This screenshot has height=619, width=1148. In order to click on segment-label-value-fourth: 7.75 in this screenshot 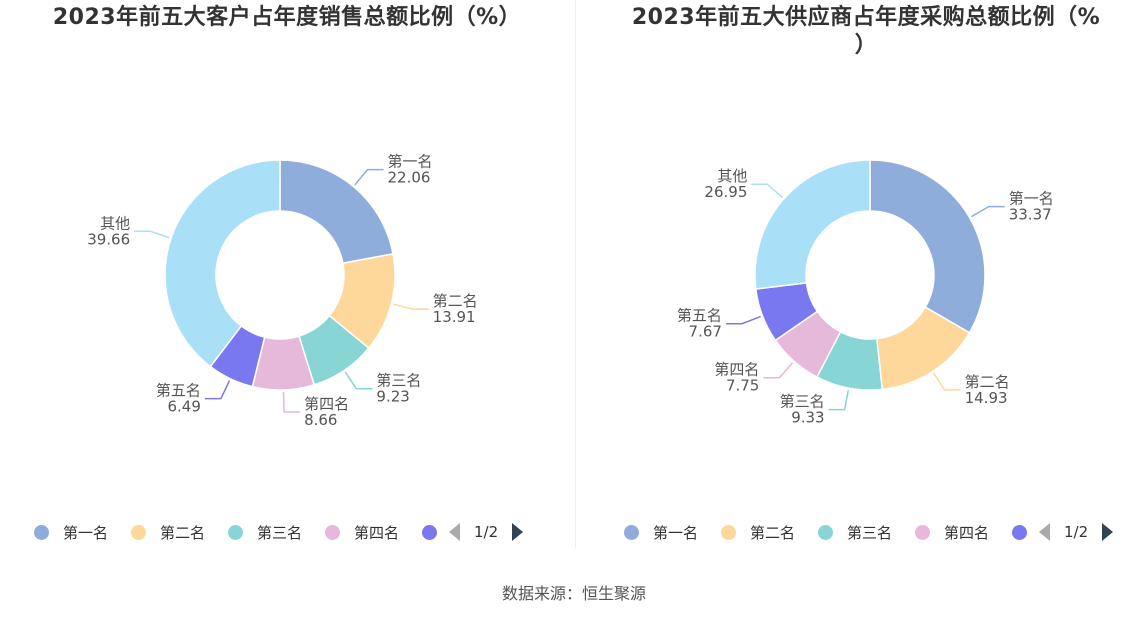, I will do `click(742, 386)`.